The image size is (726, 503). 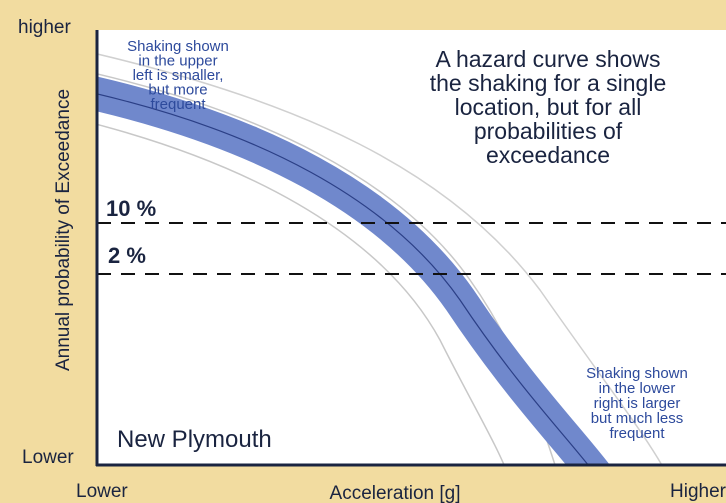 I want to click on location-label: New Plymouth, so click(x=194, y=439).